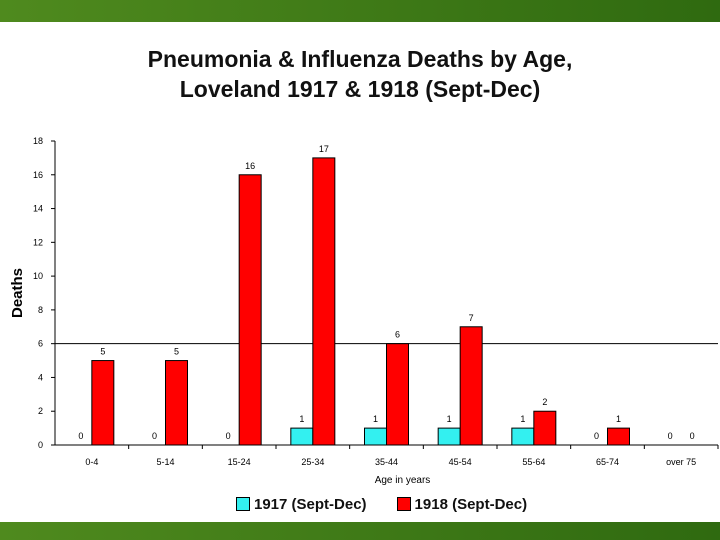 Image resolution: width=720 pixels, height=540 pixels. What do you see at coordinates (403, 504) in the screenshot?
I see `legend-swatch-1918` at bounding box center [403, 504].